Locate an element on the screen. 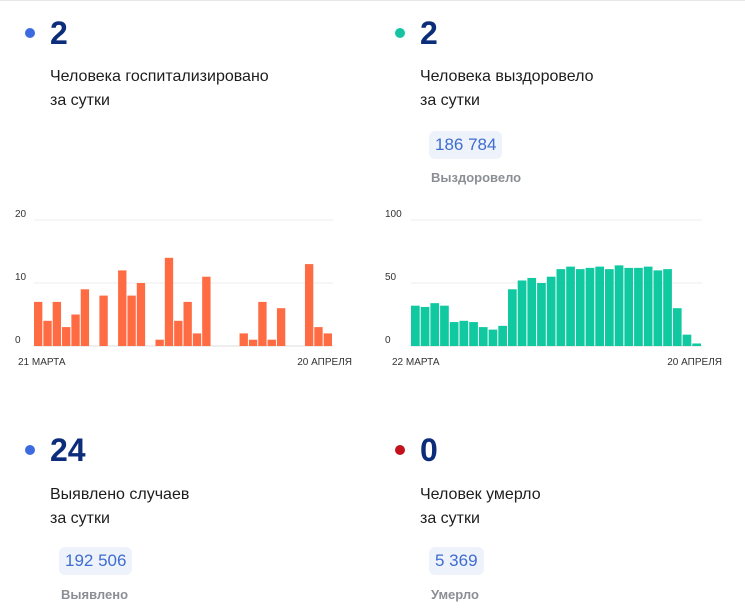 The image size is (745, 610). hospitalized-chart: 0 10 20 21 МАРТА 20 АПРЕЛЯ is located at coordinates (183, 288).